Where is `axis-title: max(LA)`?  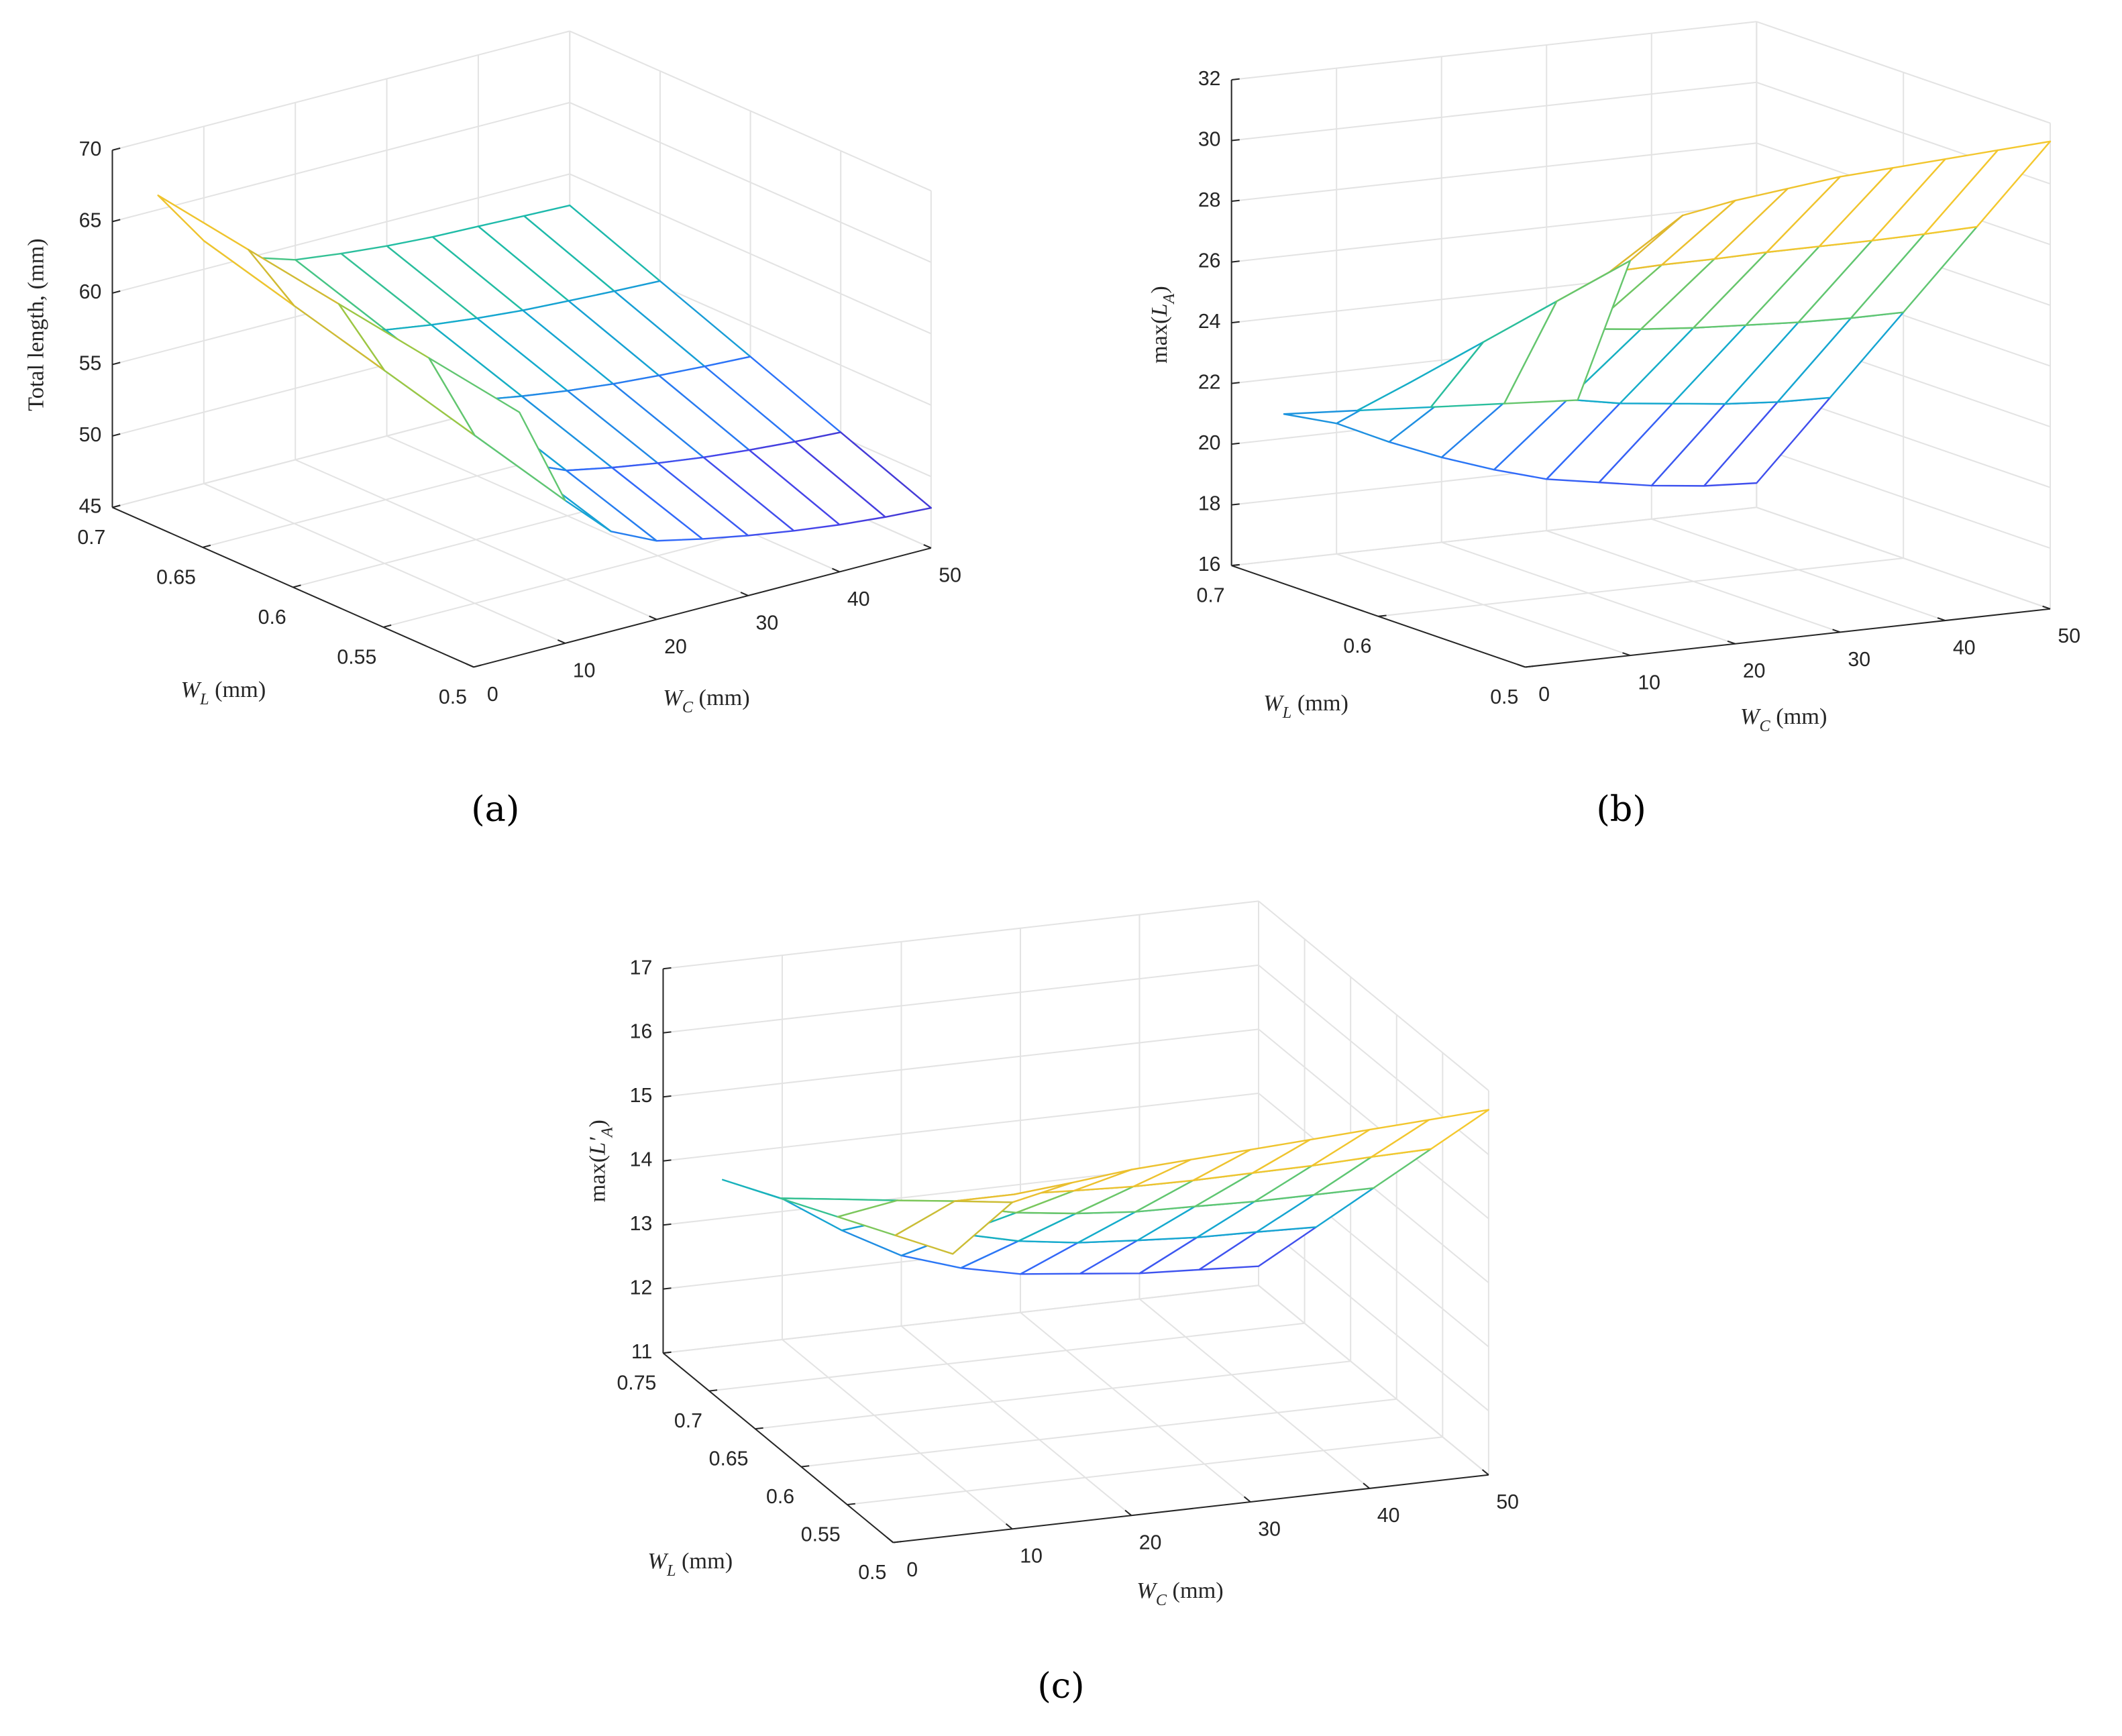
axis-title: max(LA) is located at coordinates (1162, 325).